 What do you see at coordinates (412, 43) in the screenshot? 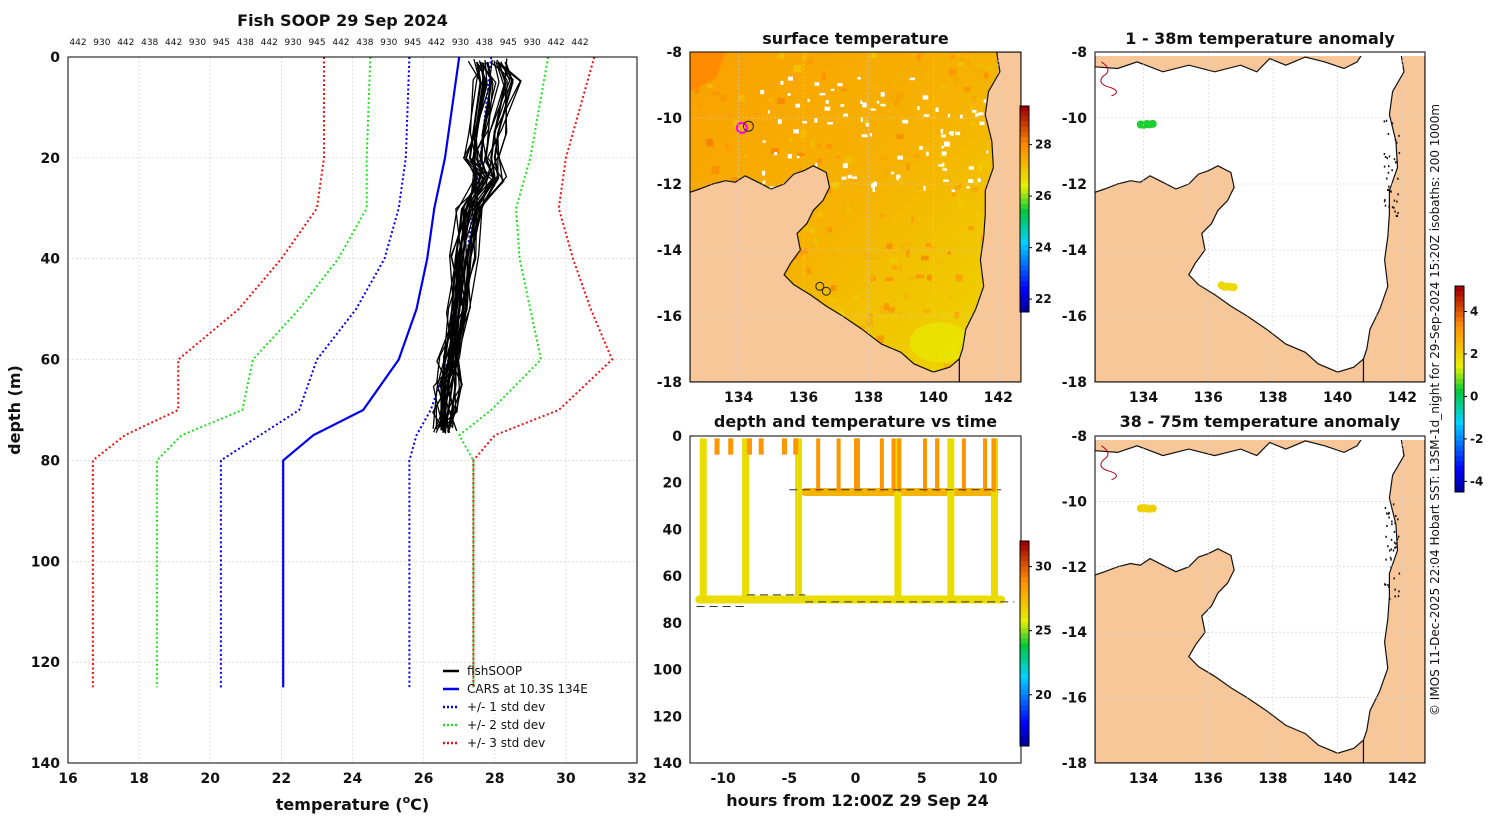
I see `profile-top-label: 945` at bounding box center [412, 43].